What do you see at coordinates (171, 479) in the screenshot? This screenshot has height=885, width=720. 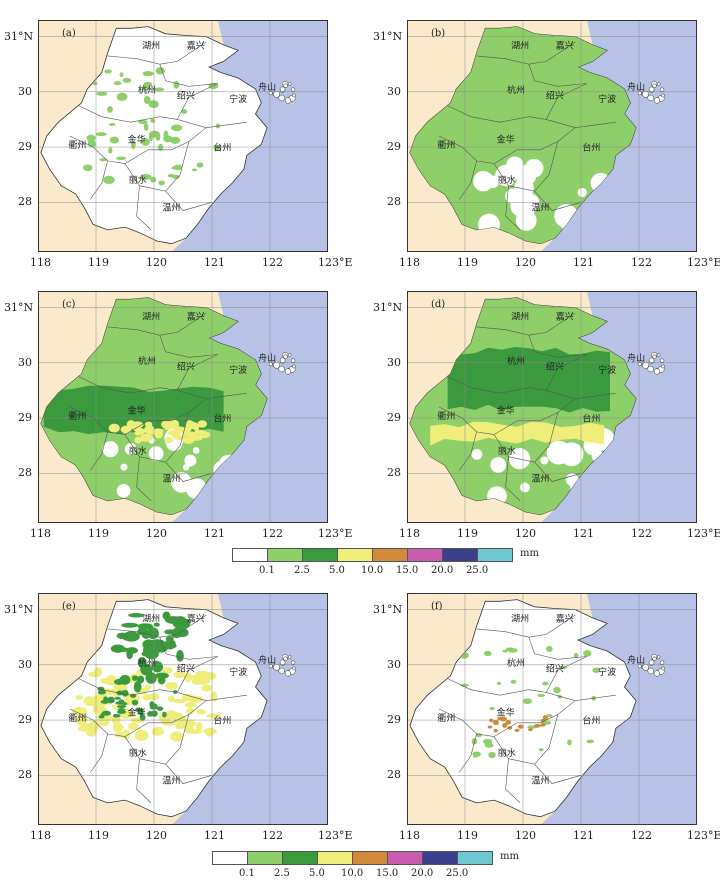 I see `city-label: 温州` at bounding box center [171, 479].